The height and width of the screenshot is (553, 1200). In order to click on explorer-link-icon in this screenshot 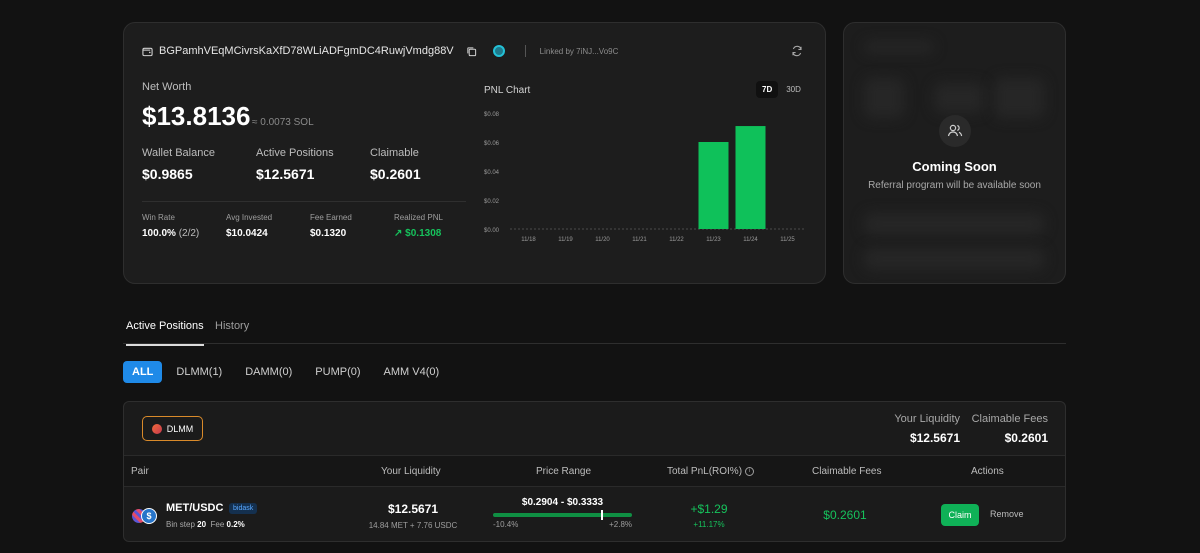, I will do `click(498, 51)`.